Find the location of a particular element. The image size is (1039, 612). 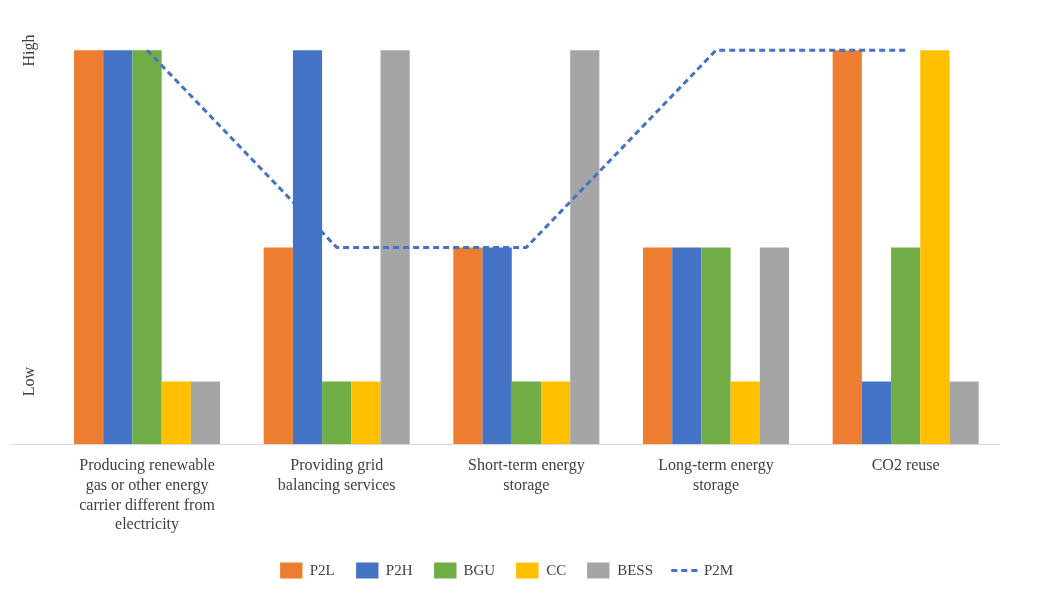

legend-label: BESS is located at coordinates (635, 570).